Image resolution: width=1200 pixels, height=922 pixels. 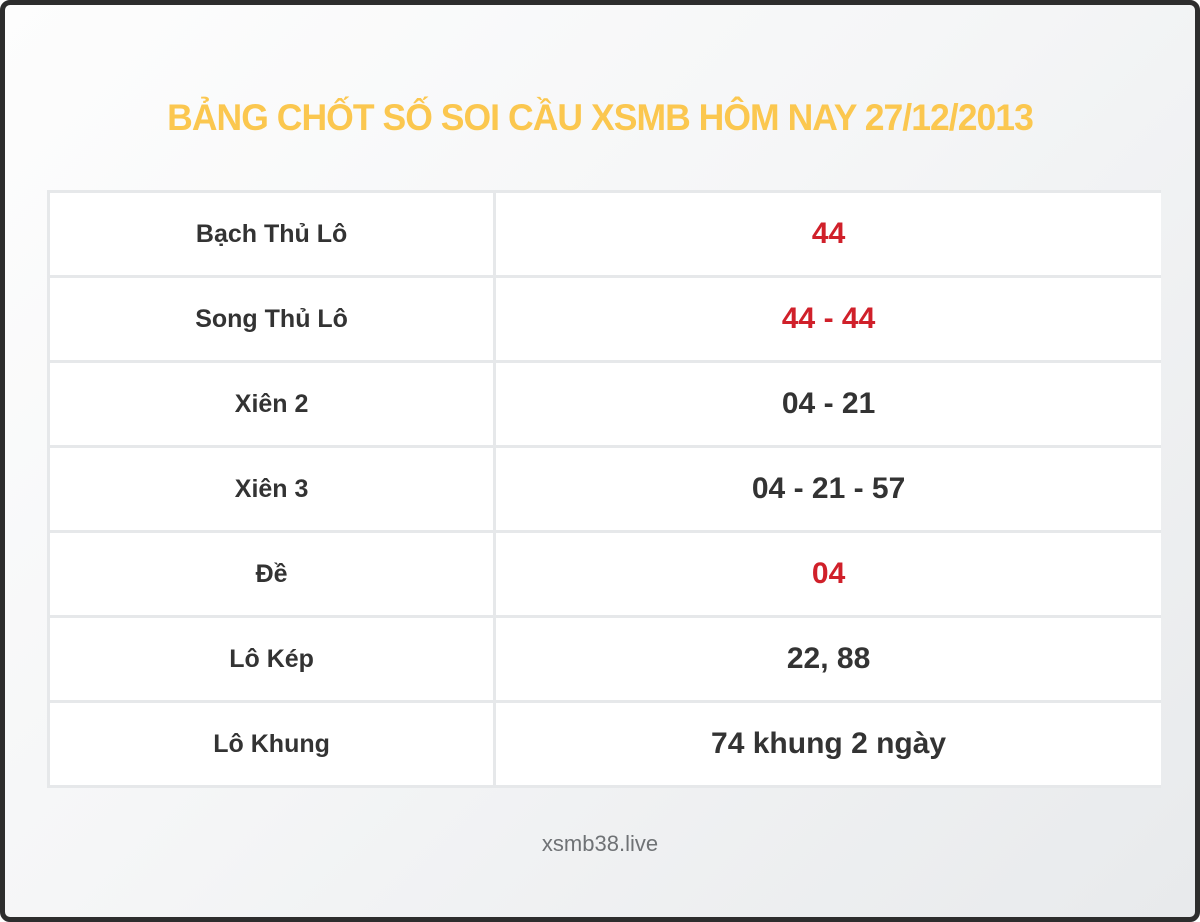 I want to click on row-value: 04 - 21 - 57, so click(x=828, y=488).